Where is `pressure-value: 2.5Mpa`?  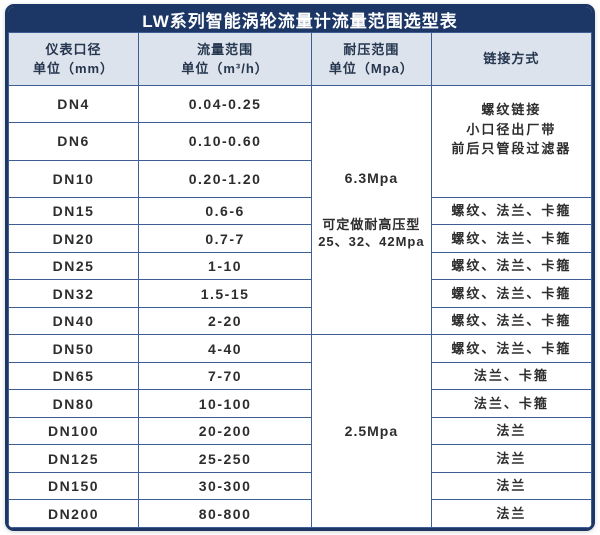
pressure-value: 2.5Mpa is located at coordinates (371, 431).